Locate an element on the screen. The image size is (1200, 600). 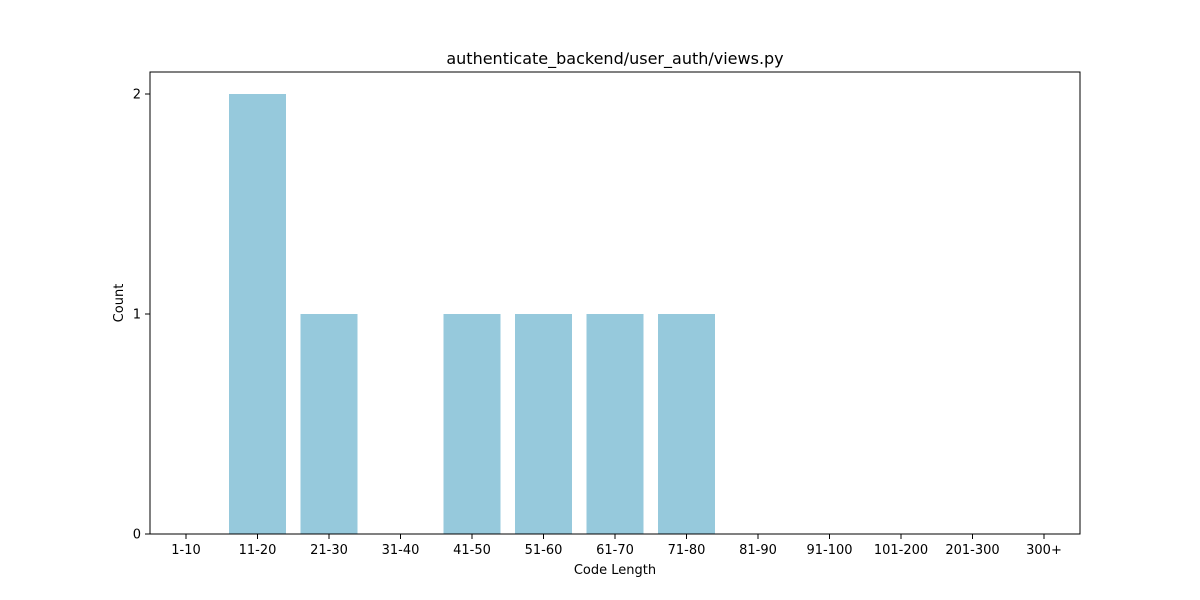
x-tick-label: 101-200 is located at coordinates (901, 550).